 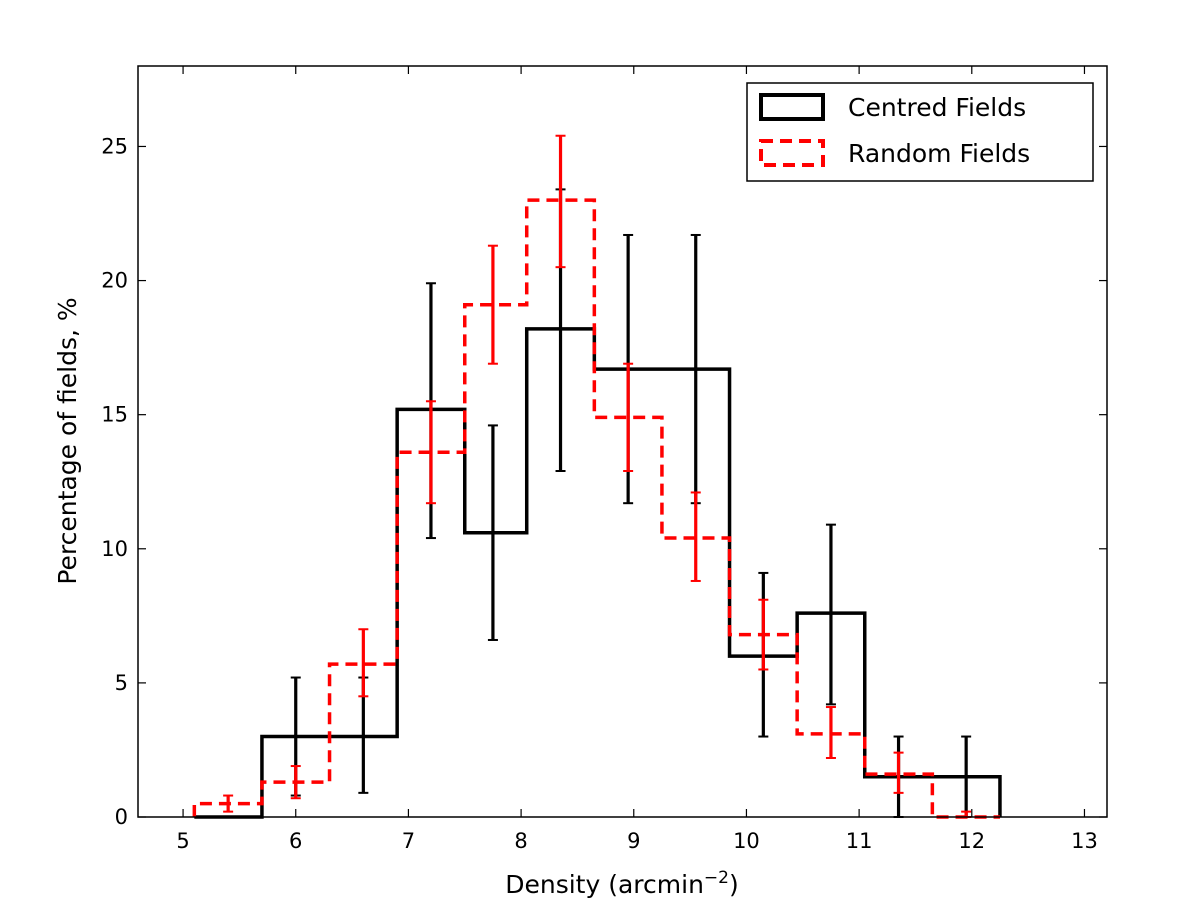 I want to click on y-tick-label: 20, so click(x=114, y=281).